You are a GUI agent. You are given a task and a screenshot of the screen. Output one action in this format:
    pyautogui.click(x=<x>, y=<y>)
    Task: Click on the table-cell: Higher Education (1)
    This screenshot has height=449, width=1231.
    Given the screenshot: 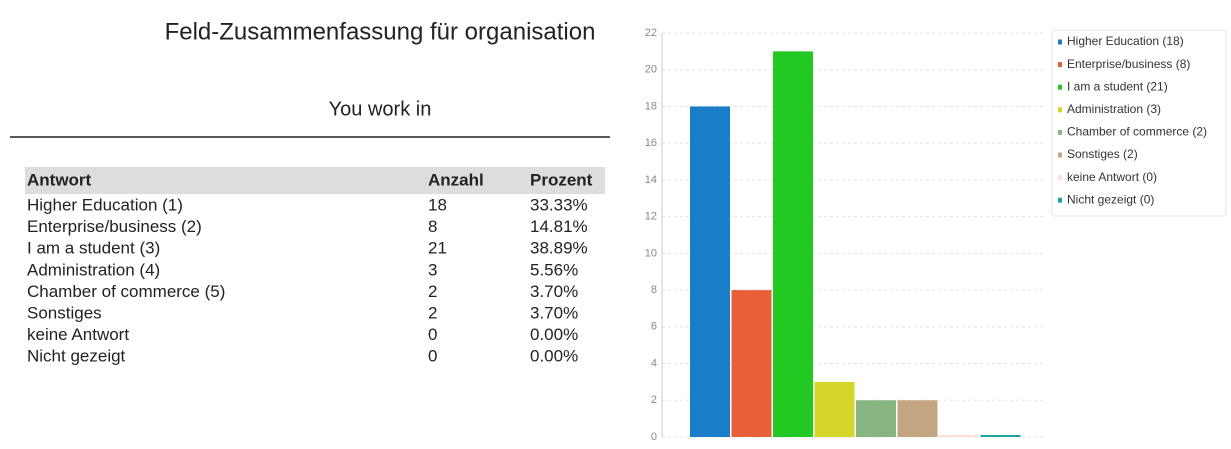 What is the action you would take?
    pyautogui.click(x=105, y=204)
    